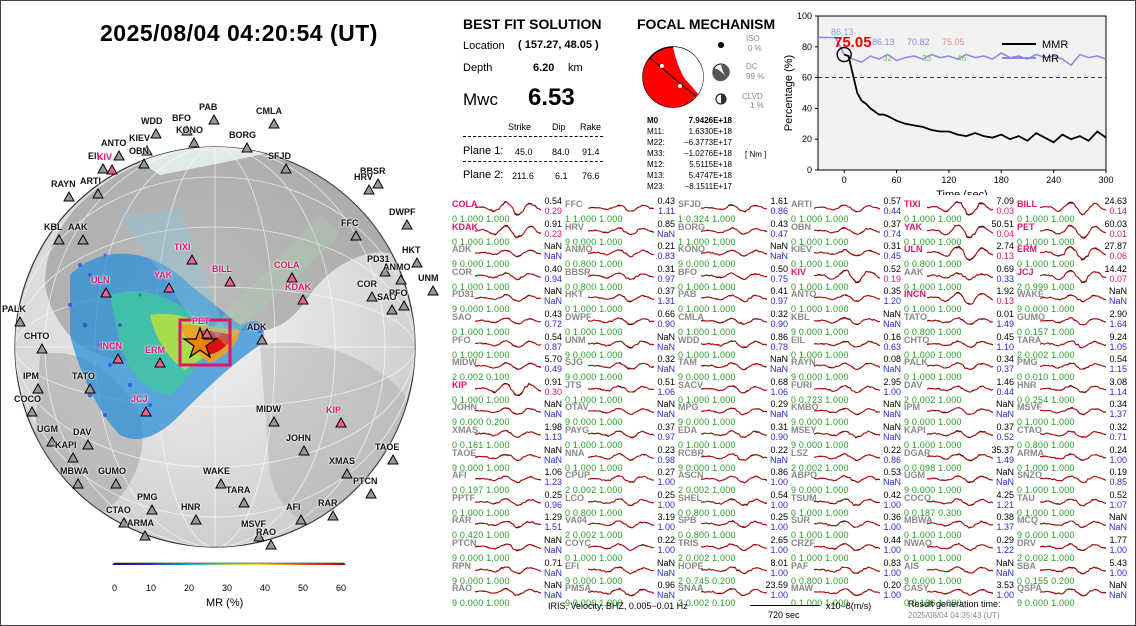 The height and width of the screenshot is (626, 1136). I want to click on station-label-cola: COLA, so click(287, 265).